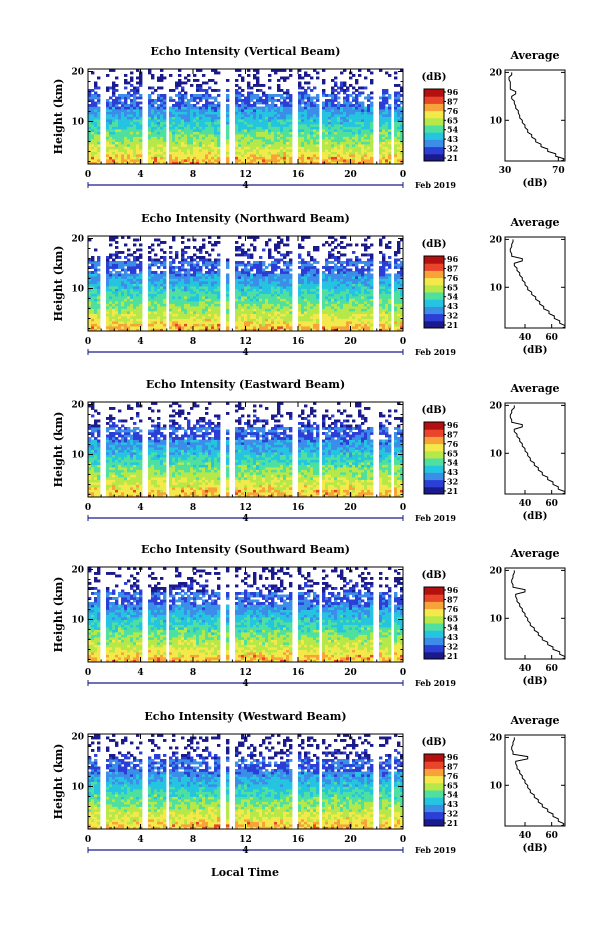  I want to click on y-tick-label: 10, so click(77, 123).